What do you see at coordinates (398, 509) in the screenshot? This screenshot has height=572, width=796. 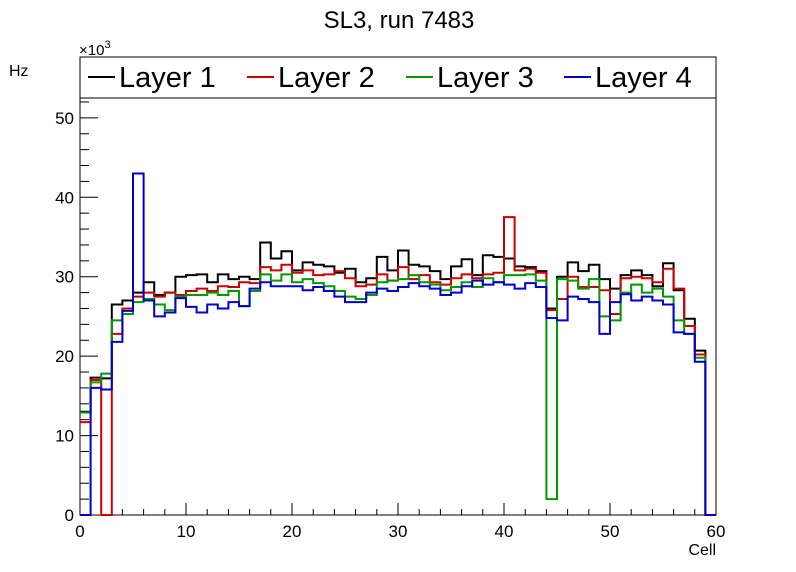 I see `x-axis-ticks` at bounding box center [398, 509].